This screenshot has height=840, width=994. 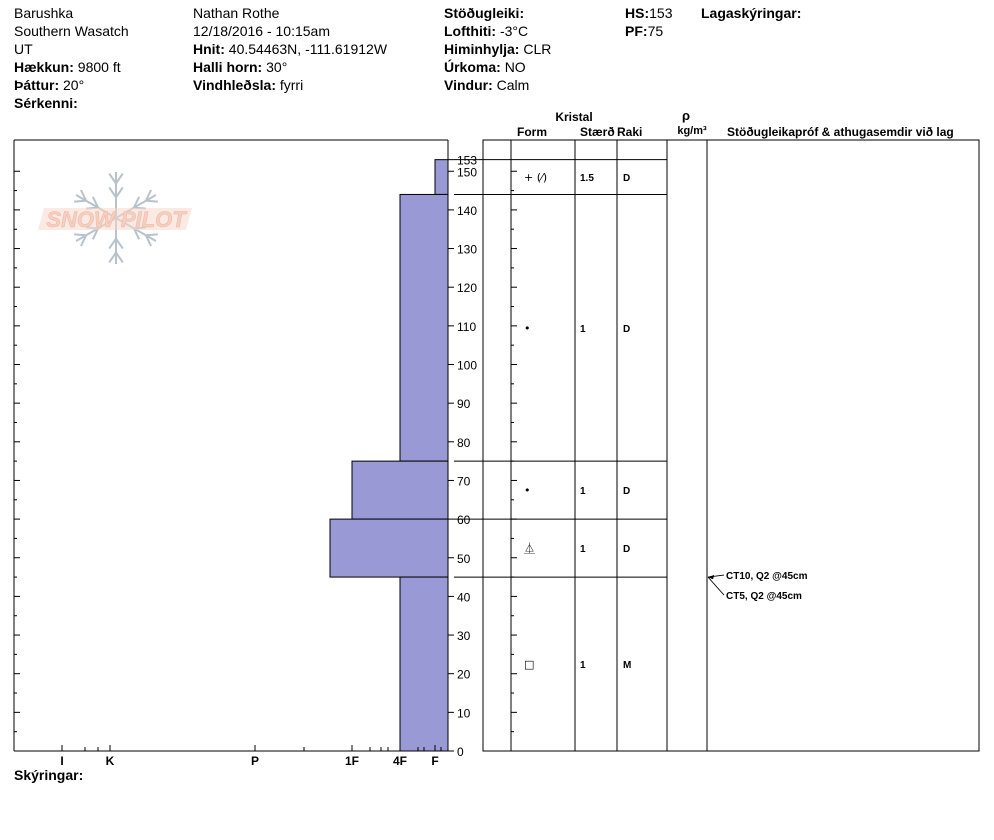 What do you see at coordinates (467, 288) in the screenshot?
I see `y-tick-label: 120` at bounding box center [467, 288].